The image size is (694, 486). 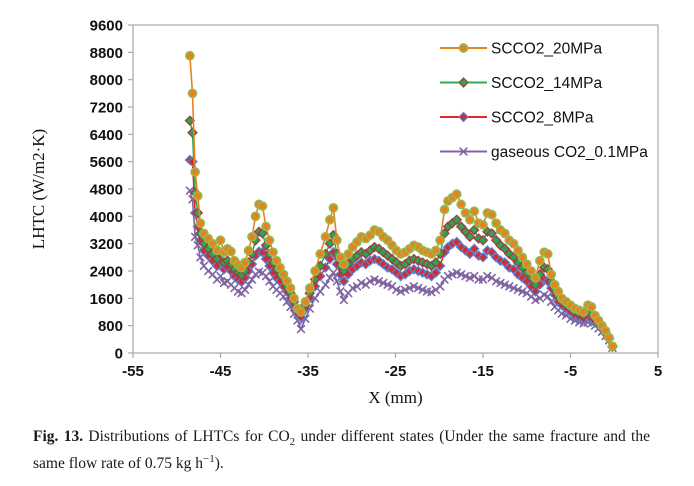 What do you see at coordinates (106, 26) in the screenshot?
I see `y-tick-label: 9600` at bounding box center [106, 26].